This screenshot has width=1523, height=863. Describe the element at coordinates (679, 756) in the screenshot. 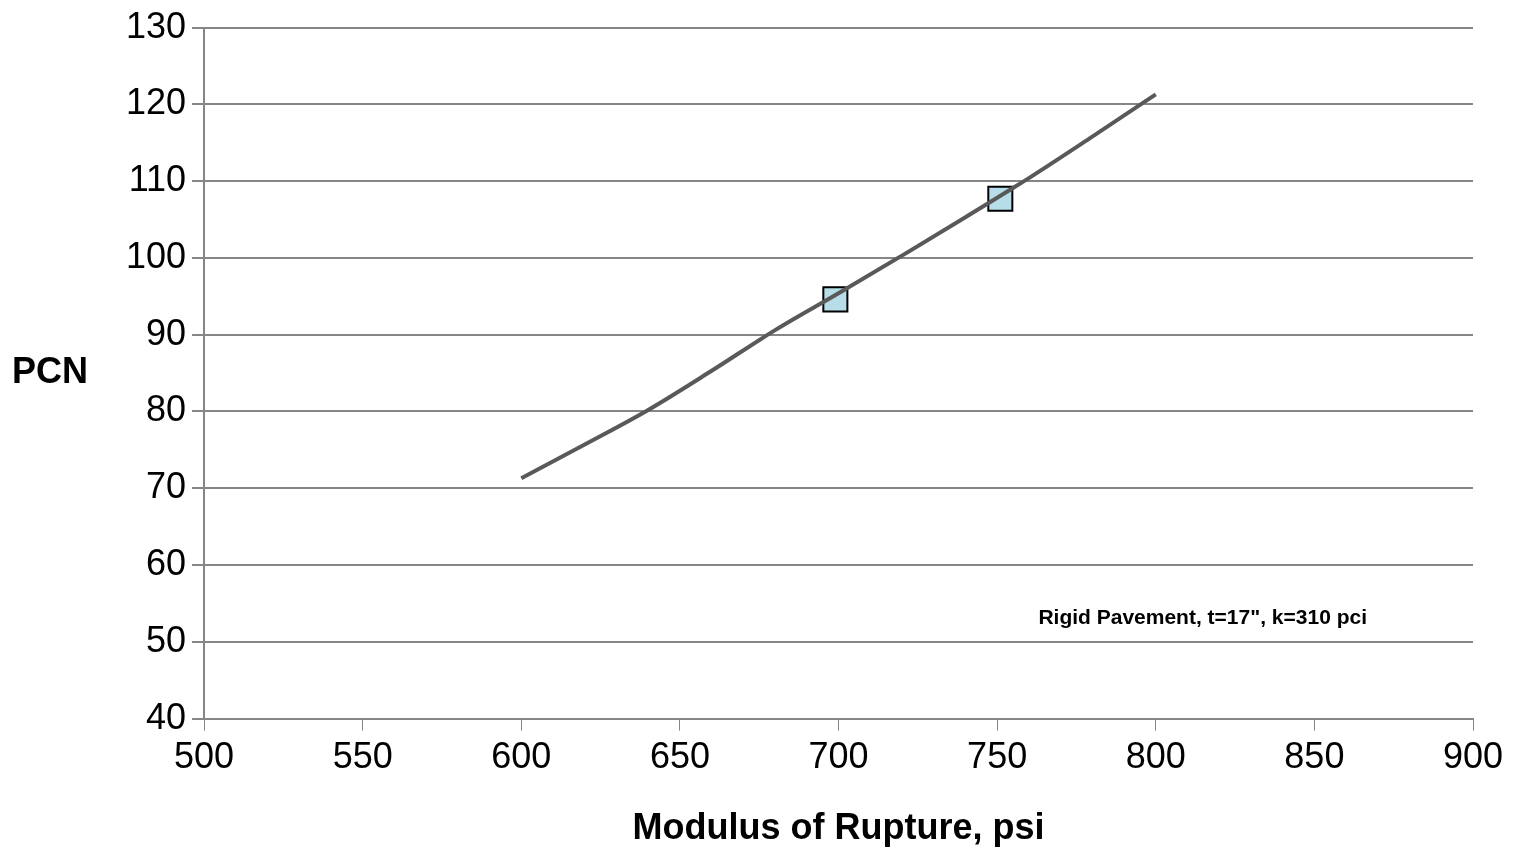

I see `x-tick-label: 650` at that location.